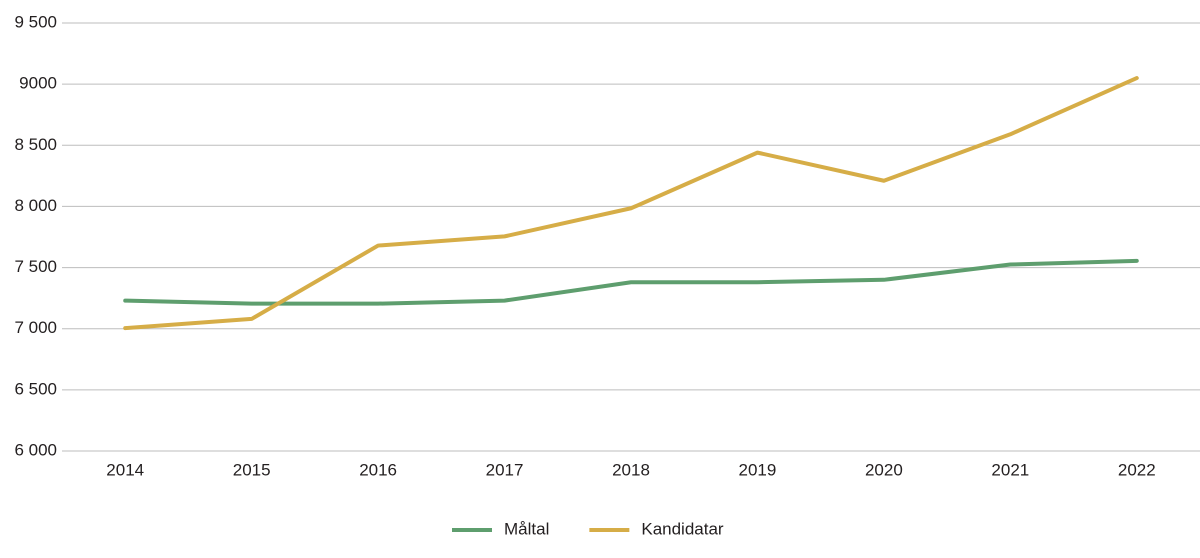 This screenshot has height=558, width=1200. What do you see at coordinates (125, 469) in the screenshot?
I see `x-tick-label: 2014` at bounding box center [125, 469].